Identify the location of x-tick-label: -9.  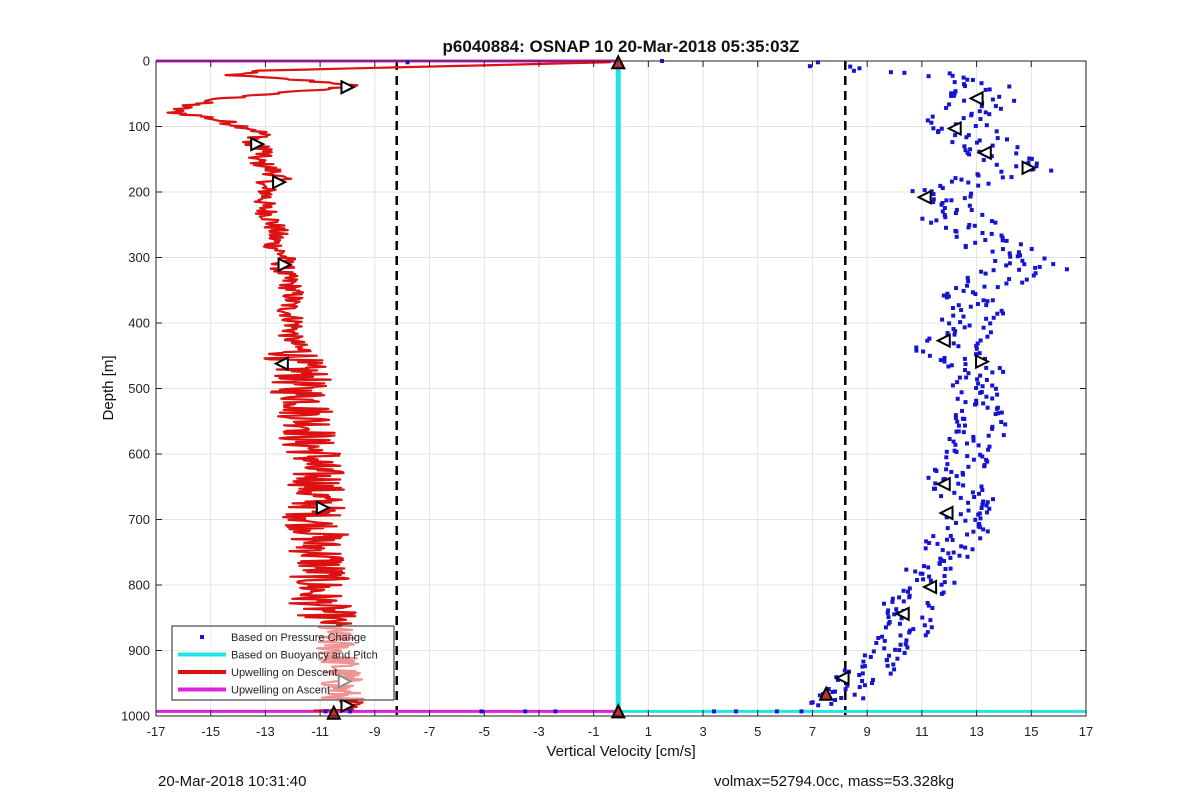
(375, 731).